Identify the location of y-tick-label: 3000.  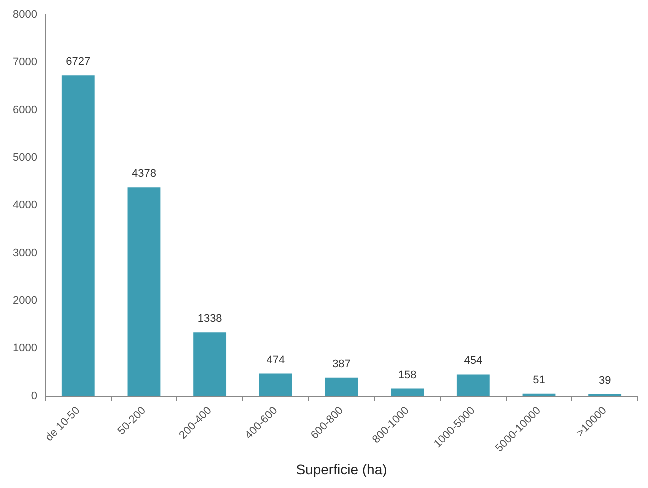
(25, 253).